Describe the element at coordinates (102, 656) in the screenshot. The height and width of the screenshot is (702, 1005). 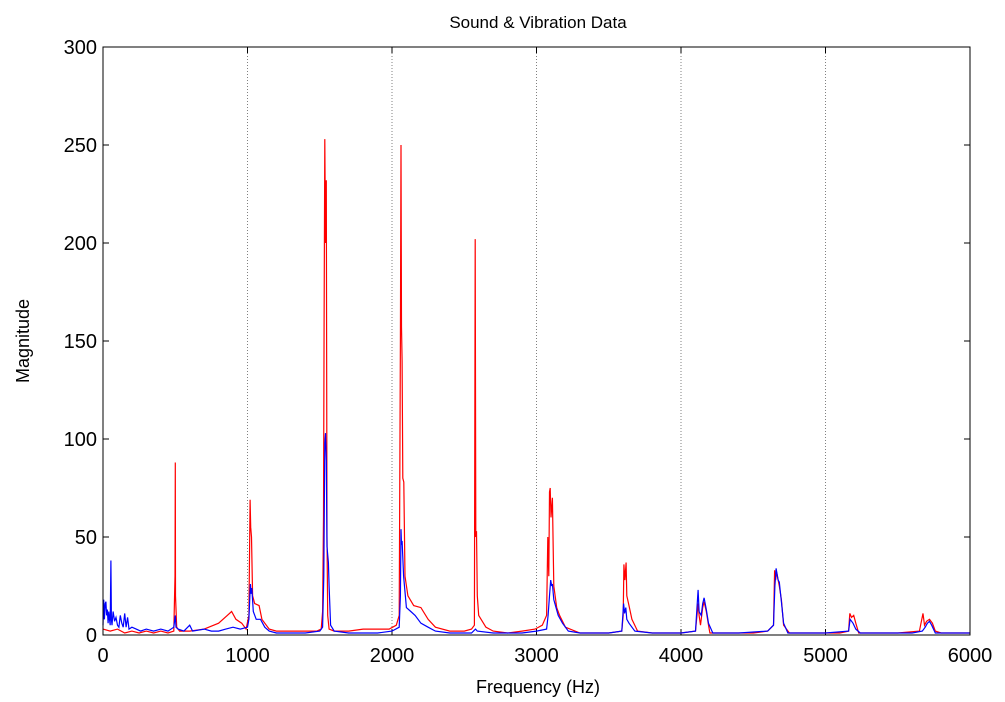
I see `x-tick-label: 0` at that location.